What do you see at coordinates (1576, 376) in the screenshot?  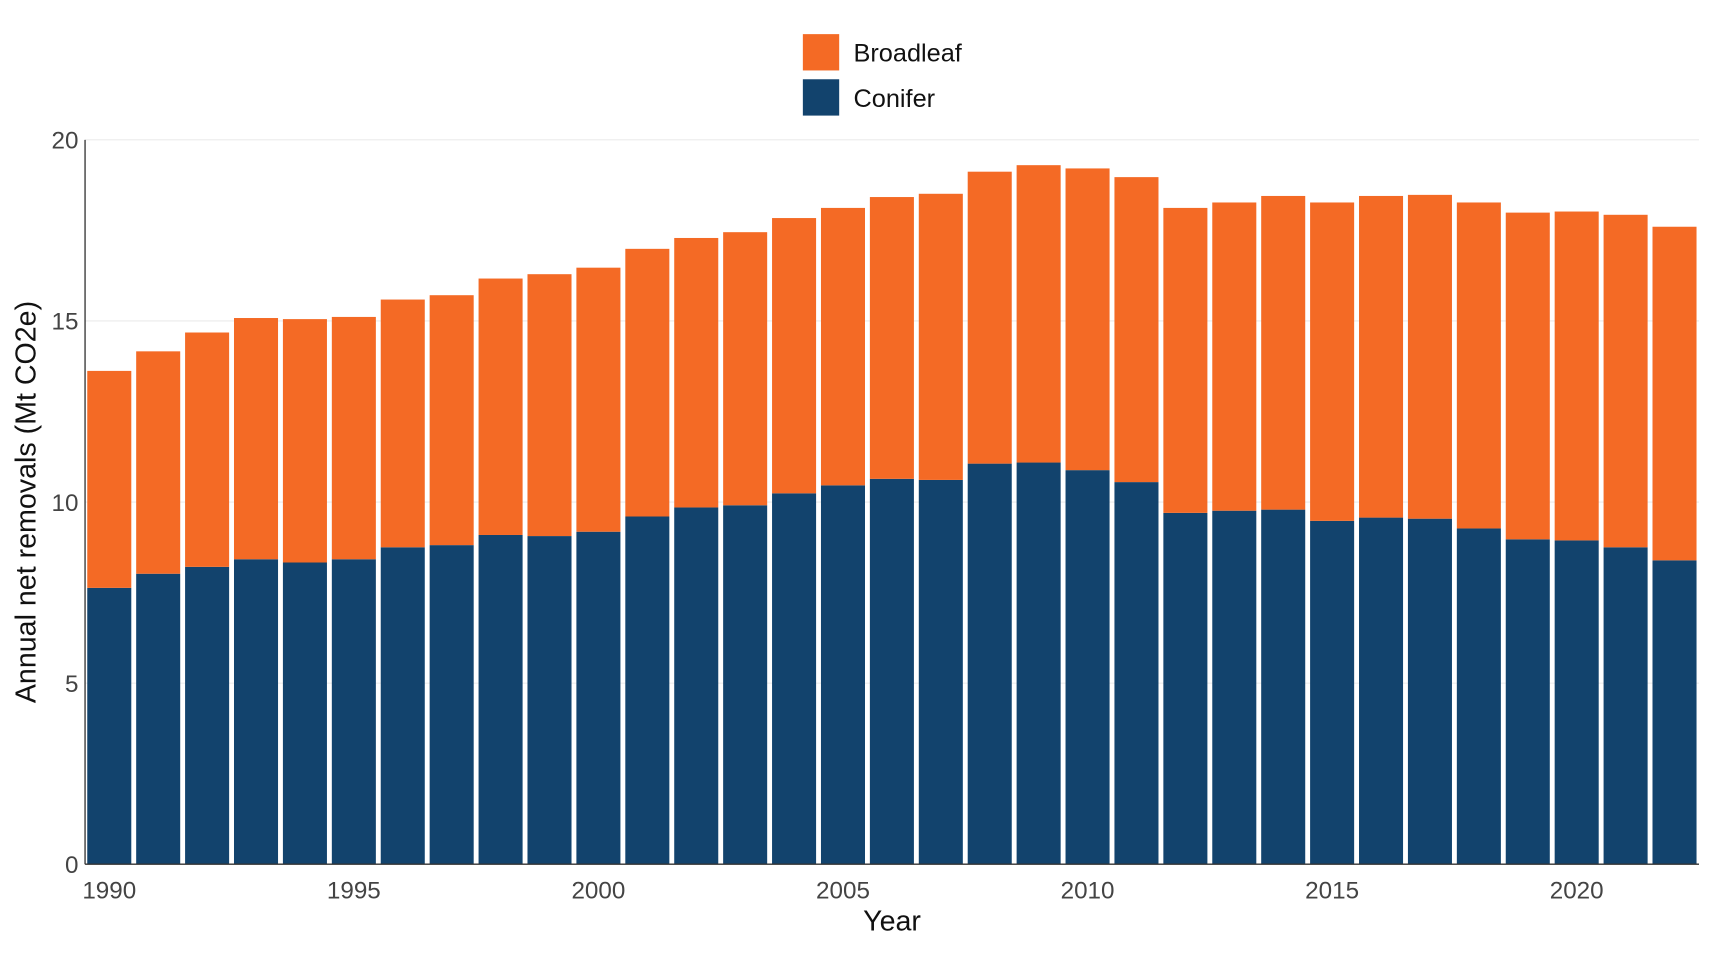 I see `bar-broadleaf-2020` at bounding box center [1576, 376].